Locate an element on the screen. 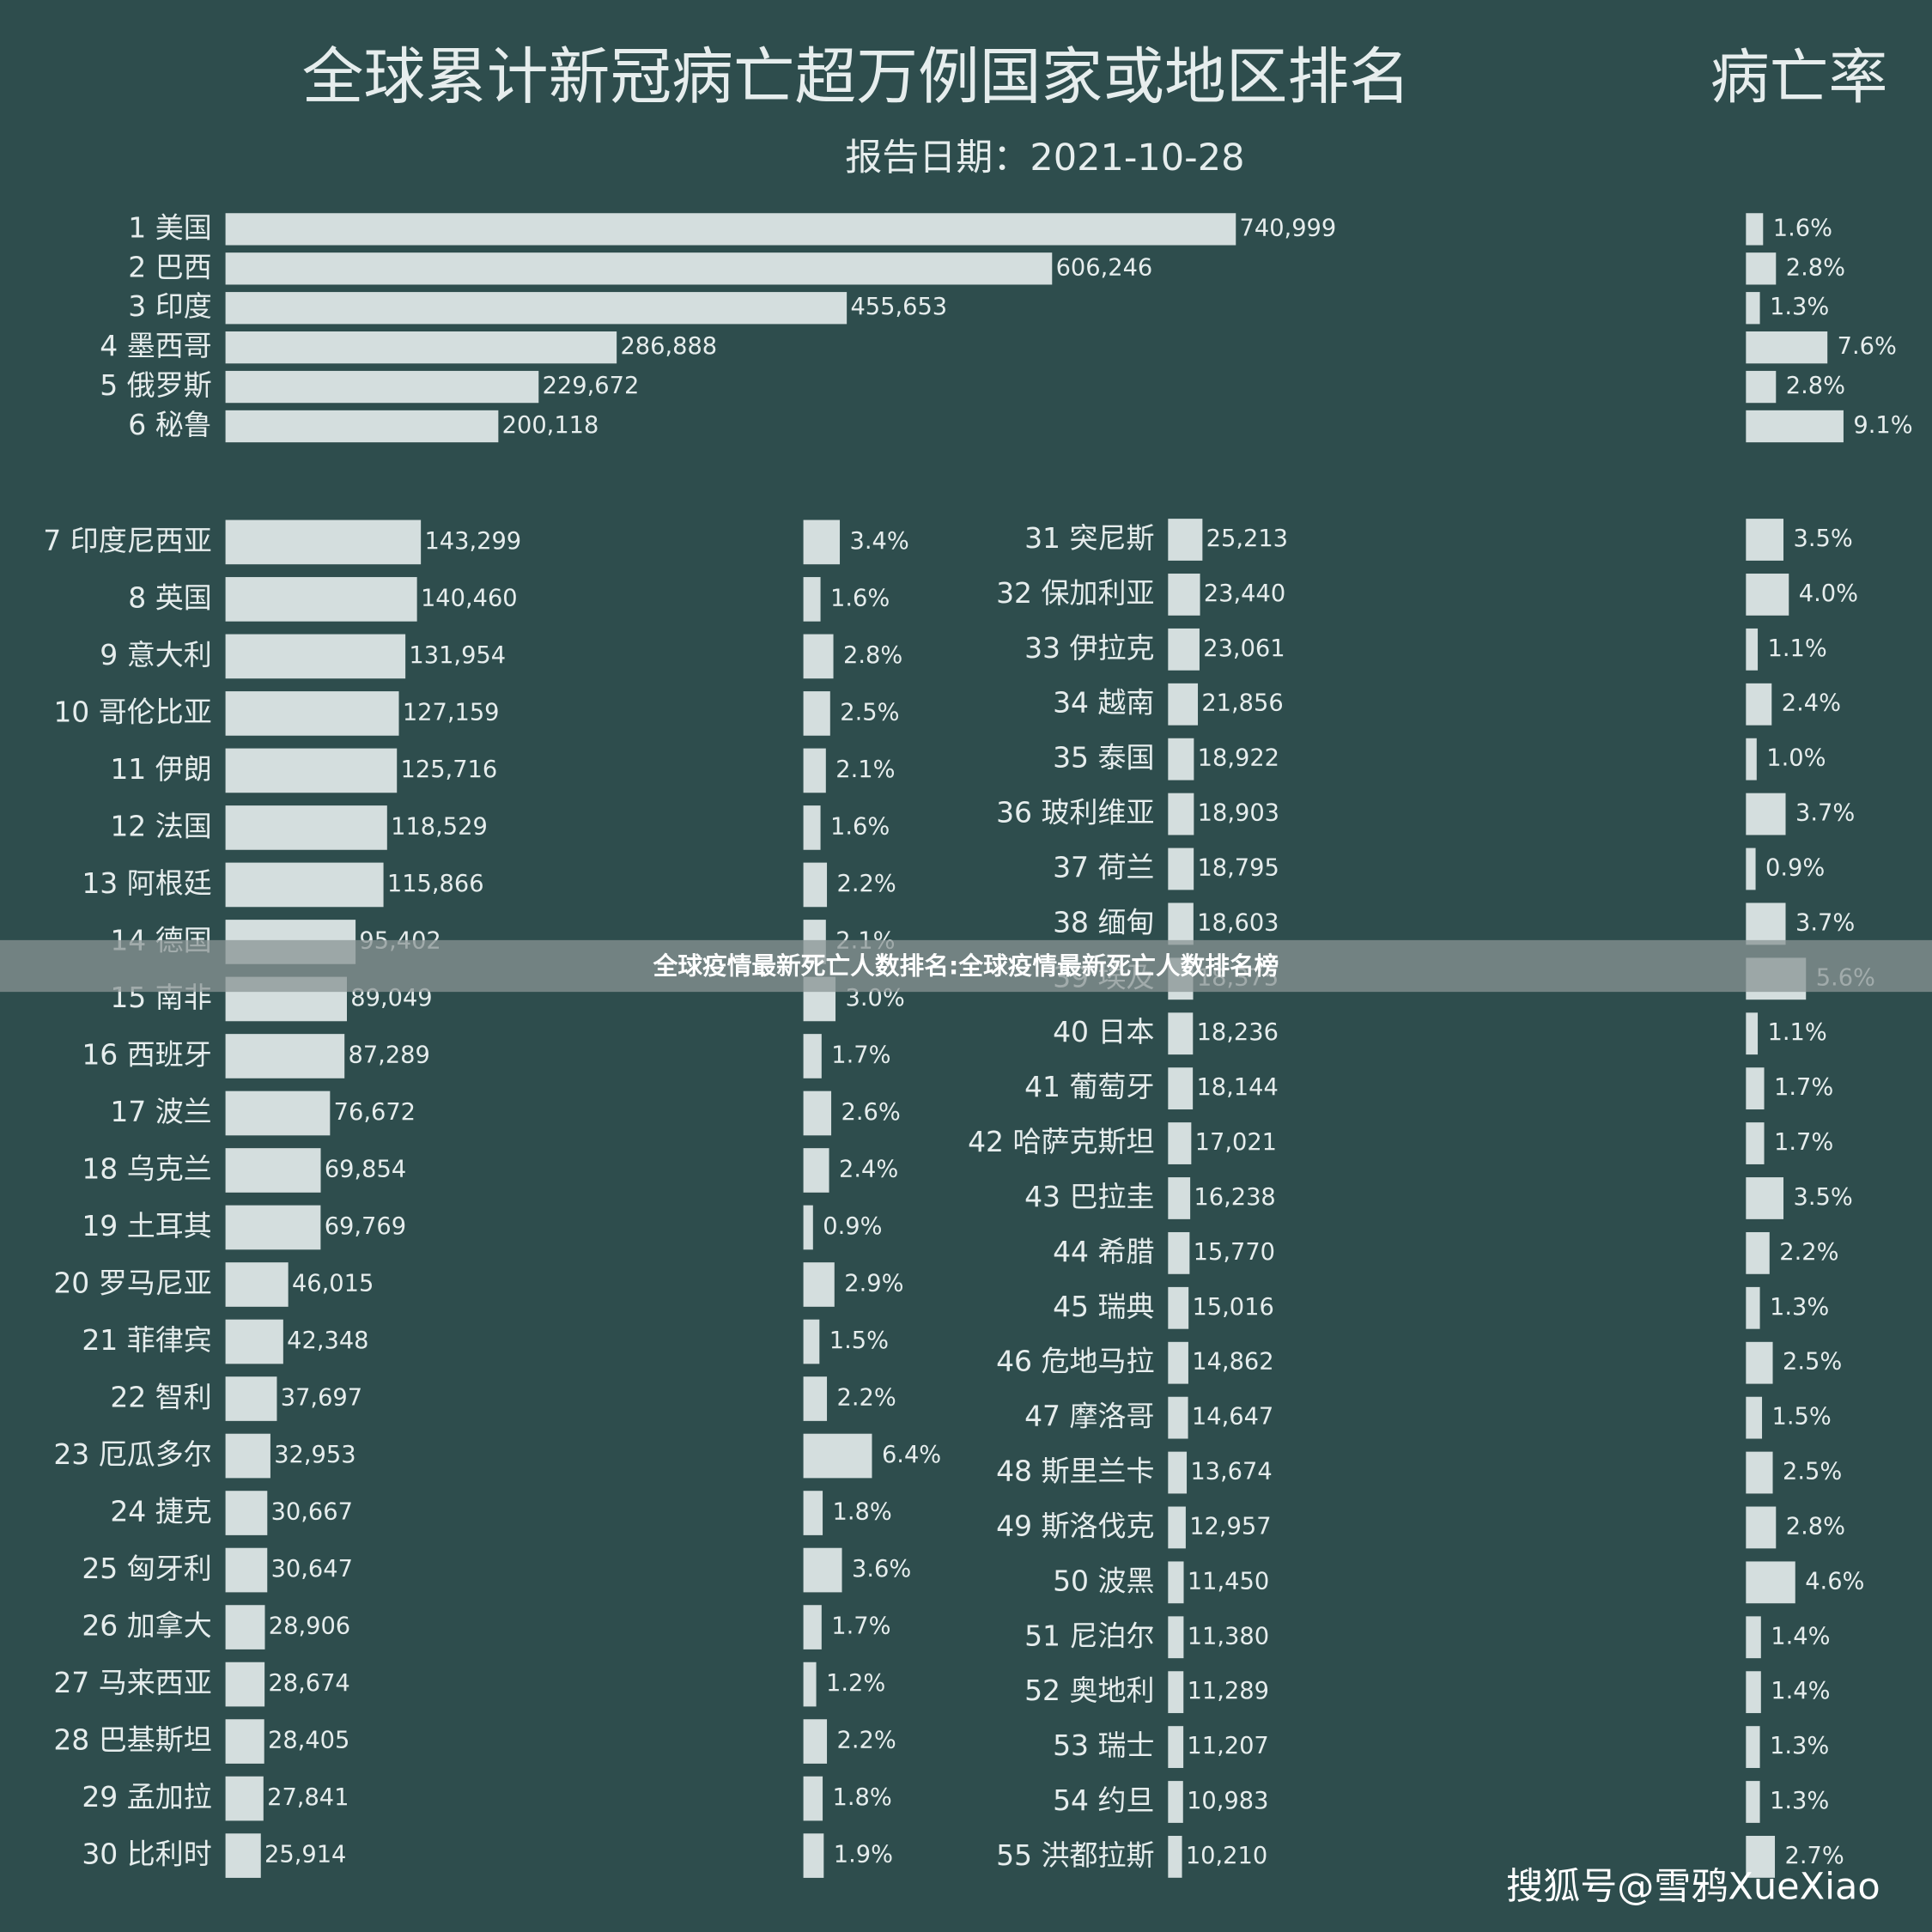 The image size is (1932, 1932). watermark: 搜狐号@雪鸦XueXiao is located at coordinates (1693, 1887).